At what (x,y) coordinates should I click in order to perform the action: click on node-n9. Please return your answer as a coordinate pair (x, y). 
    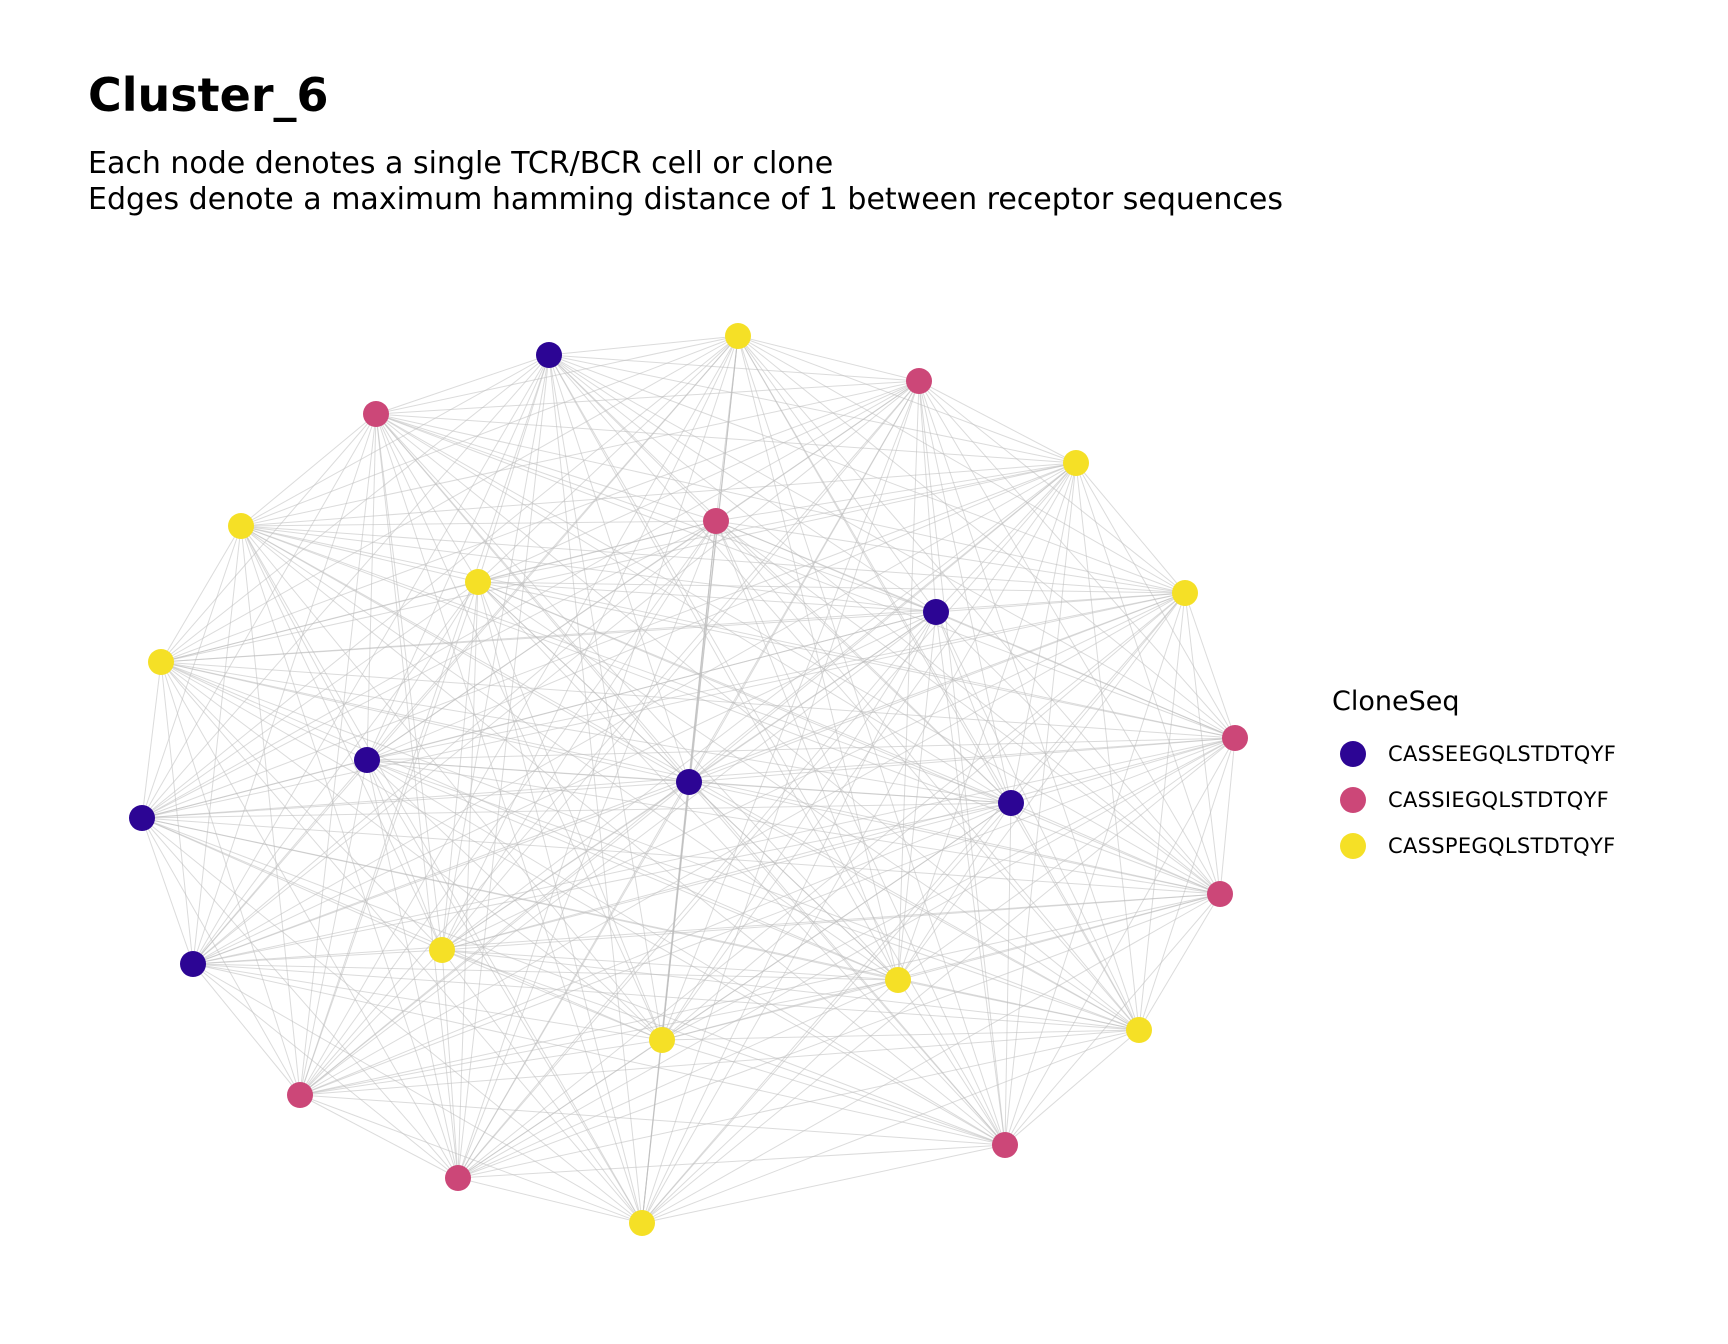
    Looking at the image, I should click on (1235, 738).